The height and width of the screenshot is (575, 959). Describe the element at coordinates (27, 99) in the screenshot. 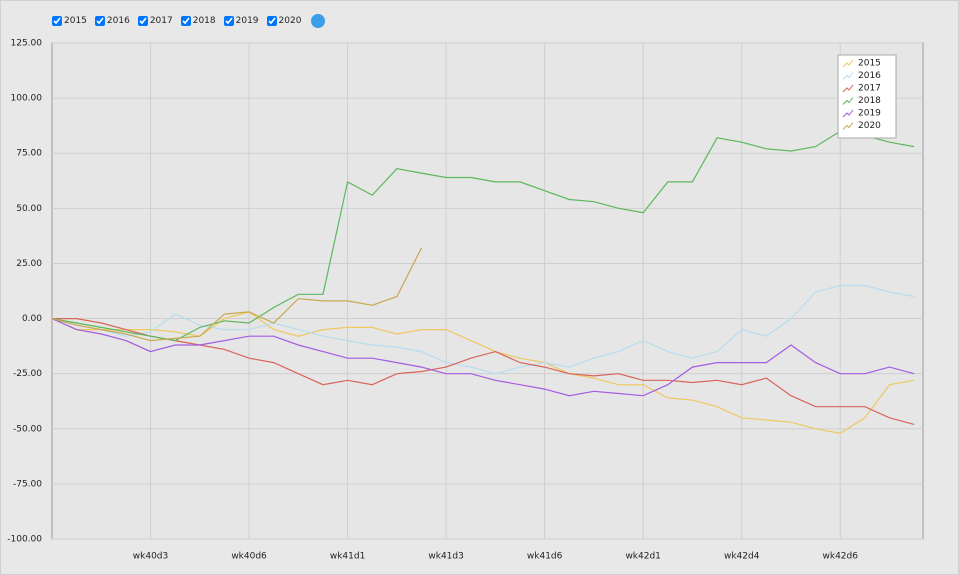

I see `y-tick-label: 100.00` at that location.